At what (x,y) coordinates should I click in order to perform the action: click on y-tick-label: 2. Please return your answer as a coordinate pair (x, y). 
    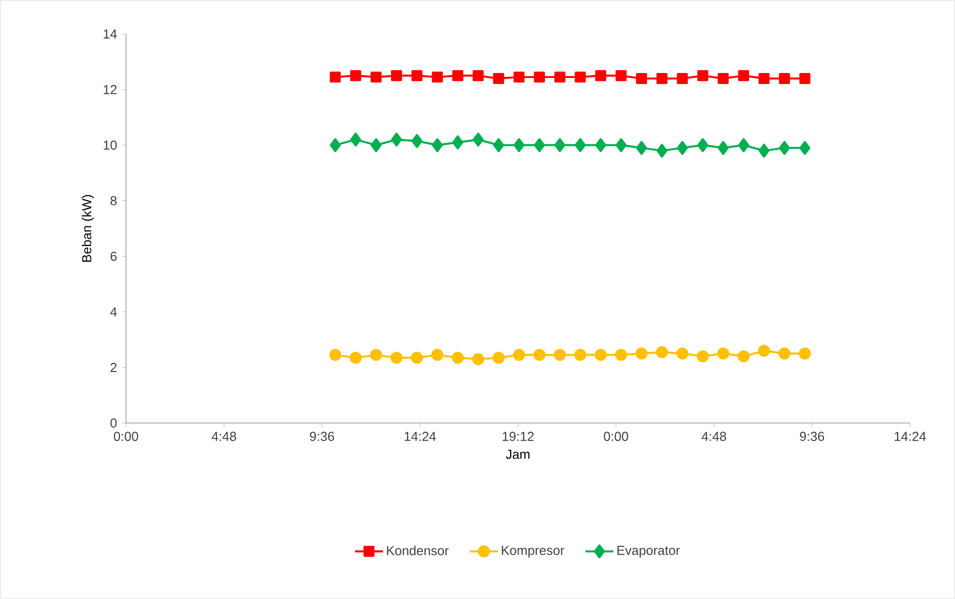
    Looking at the image, I should click on (113, 367).